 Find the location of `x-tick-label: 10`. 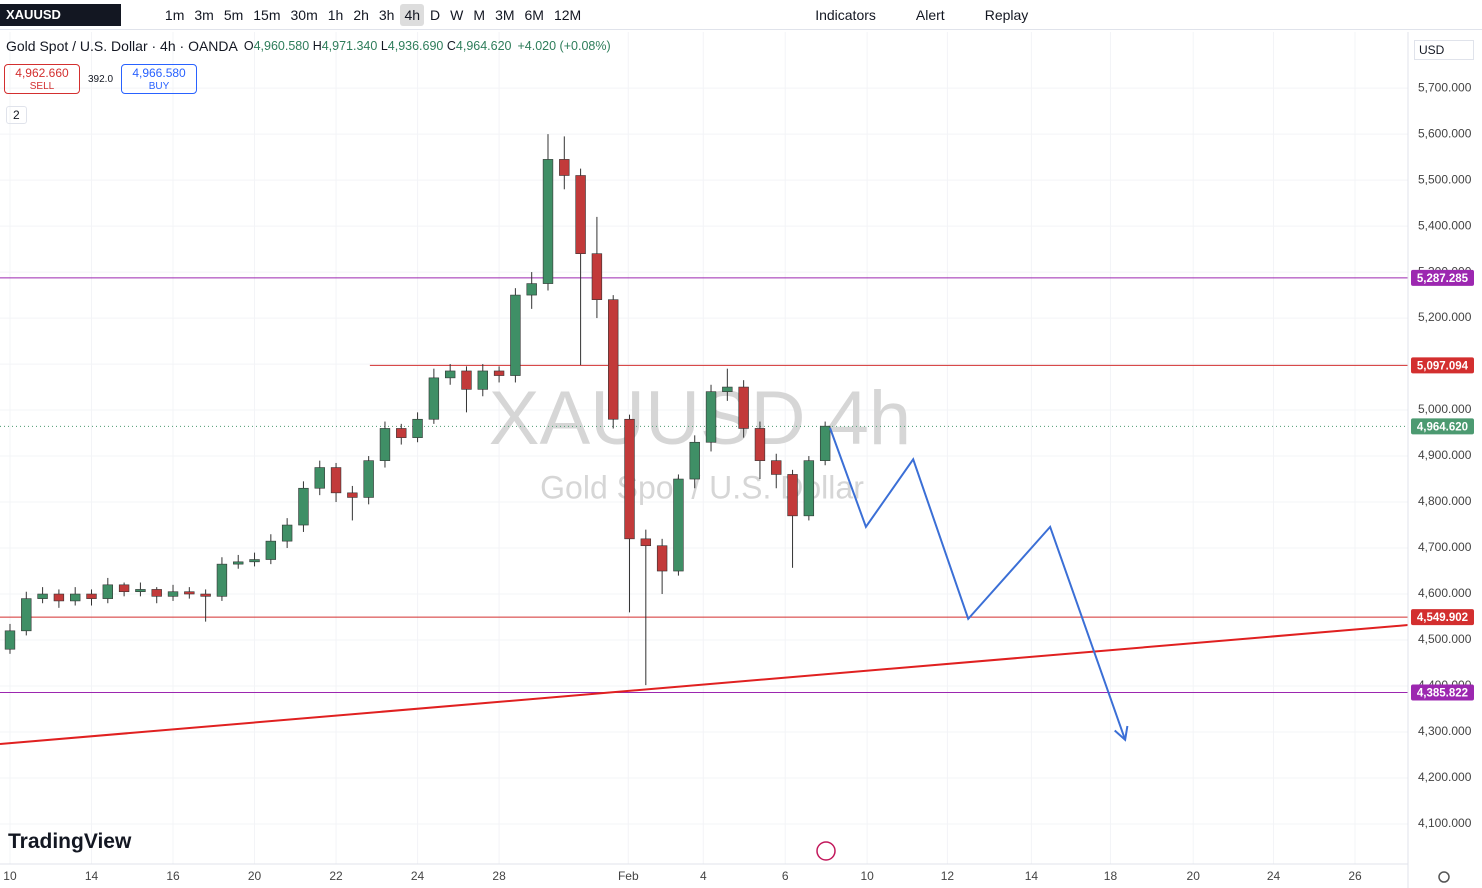

x-tick-label: 10 is located at coordinates (10, 876).